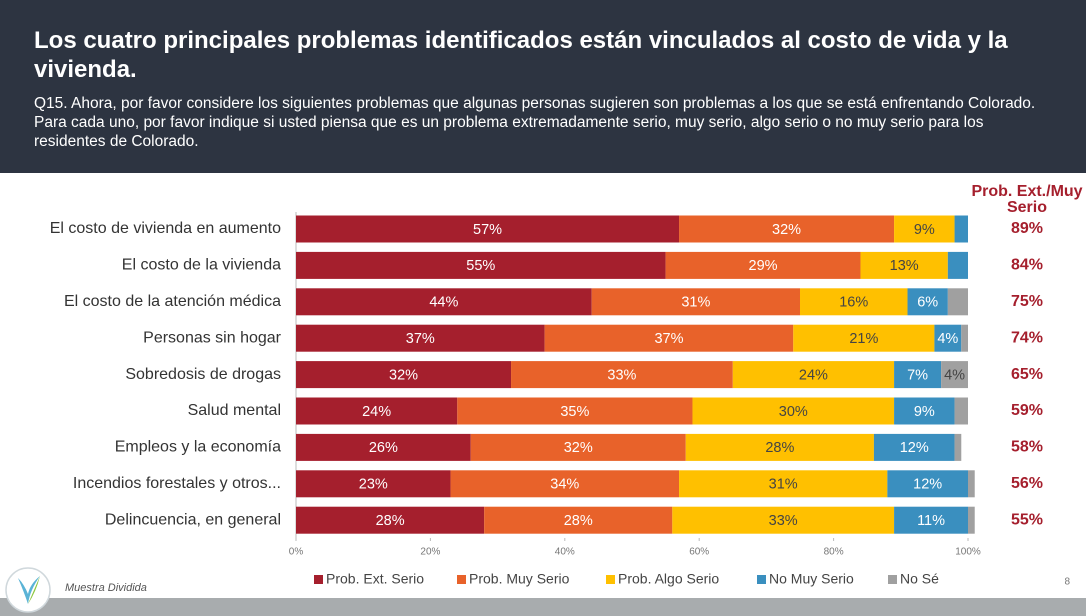 The height and width of the screenshot is (616, 1086). I want to click on legend-label: Prob. Ext. Serio, so click(375, 579).